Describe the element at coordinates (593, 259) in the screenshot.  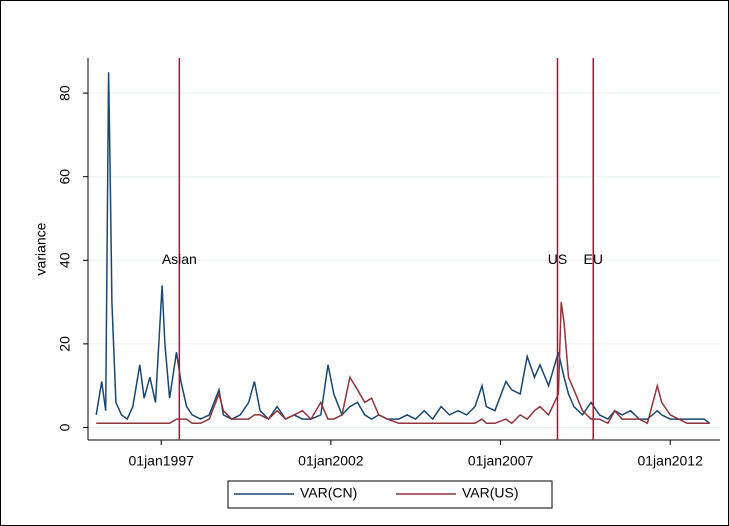
I see `event-label: EU` at that location.